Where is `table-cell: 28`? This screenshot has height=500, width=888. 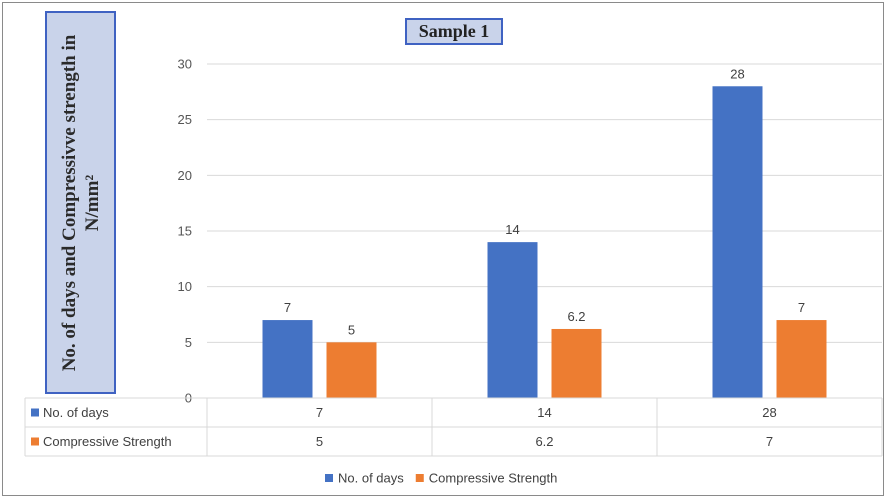 table-cell: 28 is located at coordinates (769, 412).